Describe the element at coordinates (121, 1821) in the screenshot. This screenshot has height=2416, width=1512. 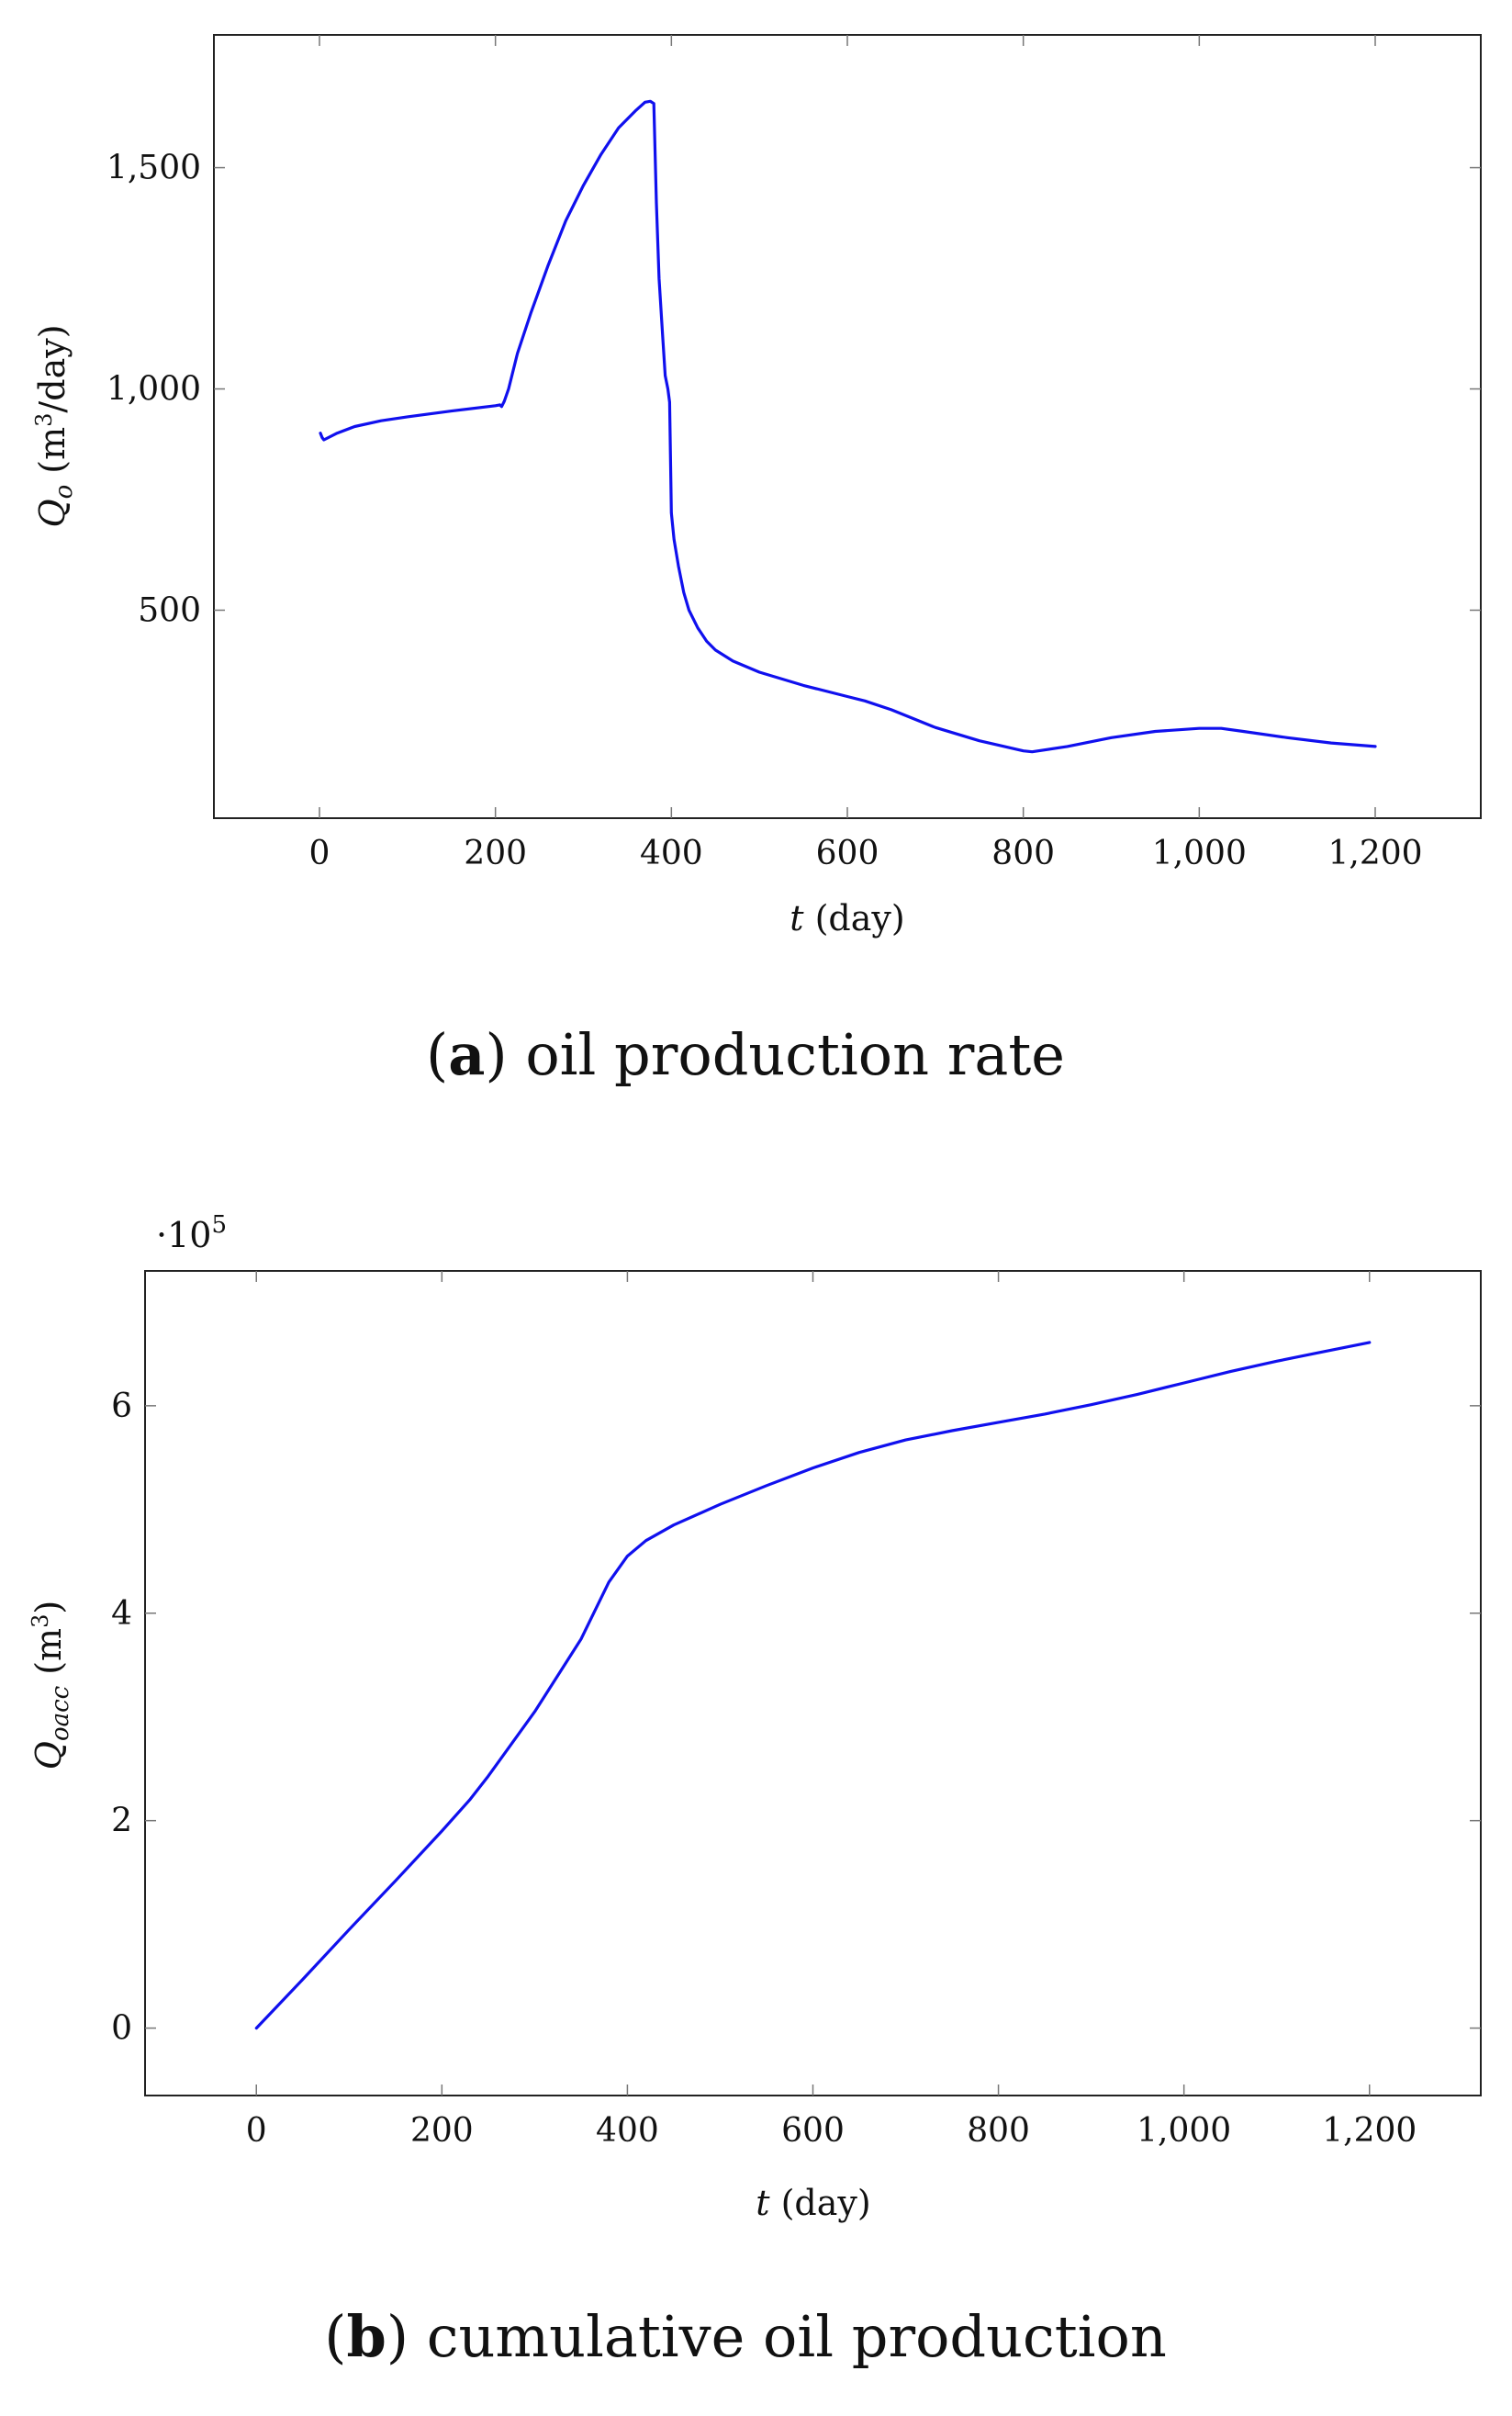
I see `y-tick-label: 2` at that location.